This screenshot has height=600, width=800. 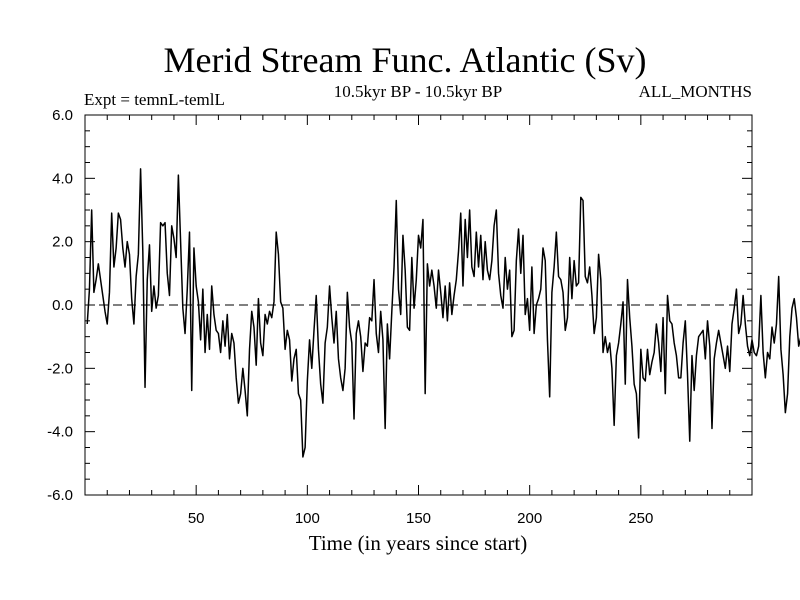 I want to click on chart-title: Merid Stream Func. Atlantic (Sv), so click(x=405, y=60).